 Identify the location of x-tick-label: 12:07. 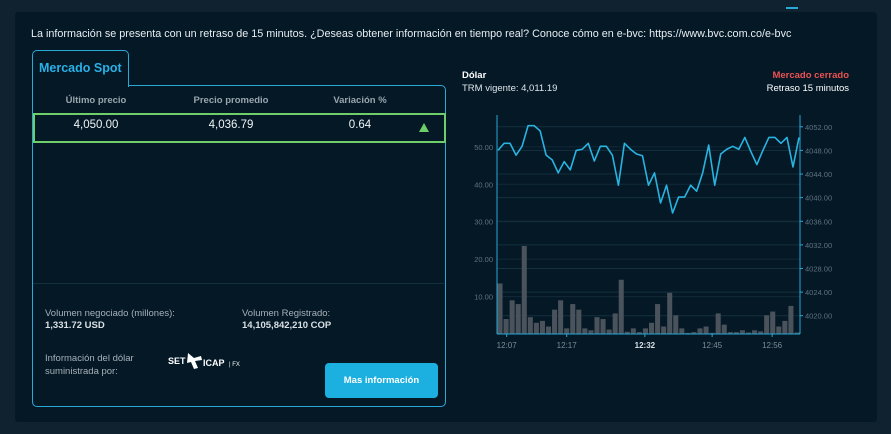
(507, 345).